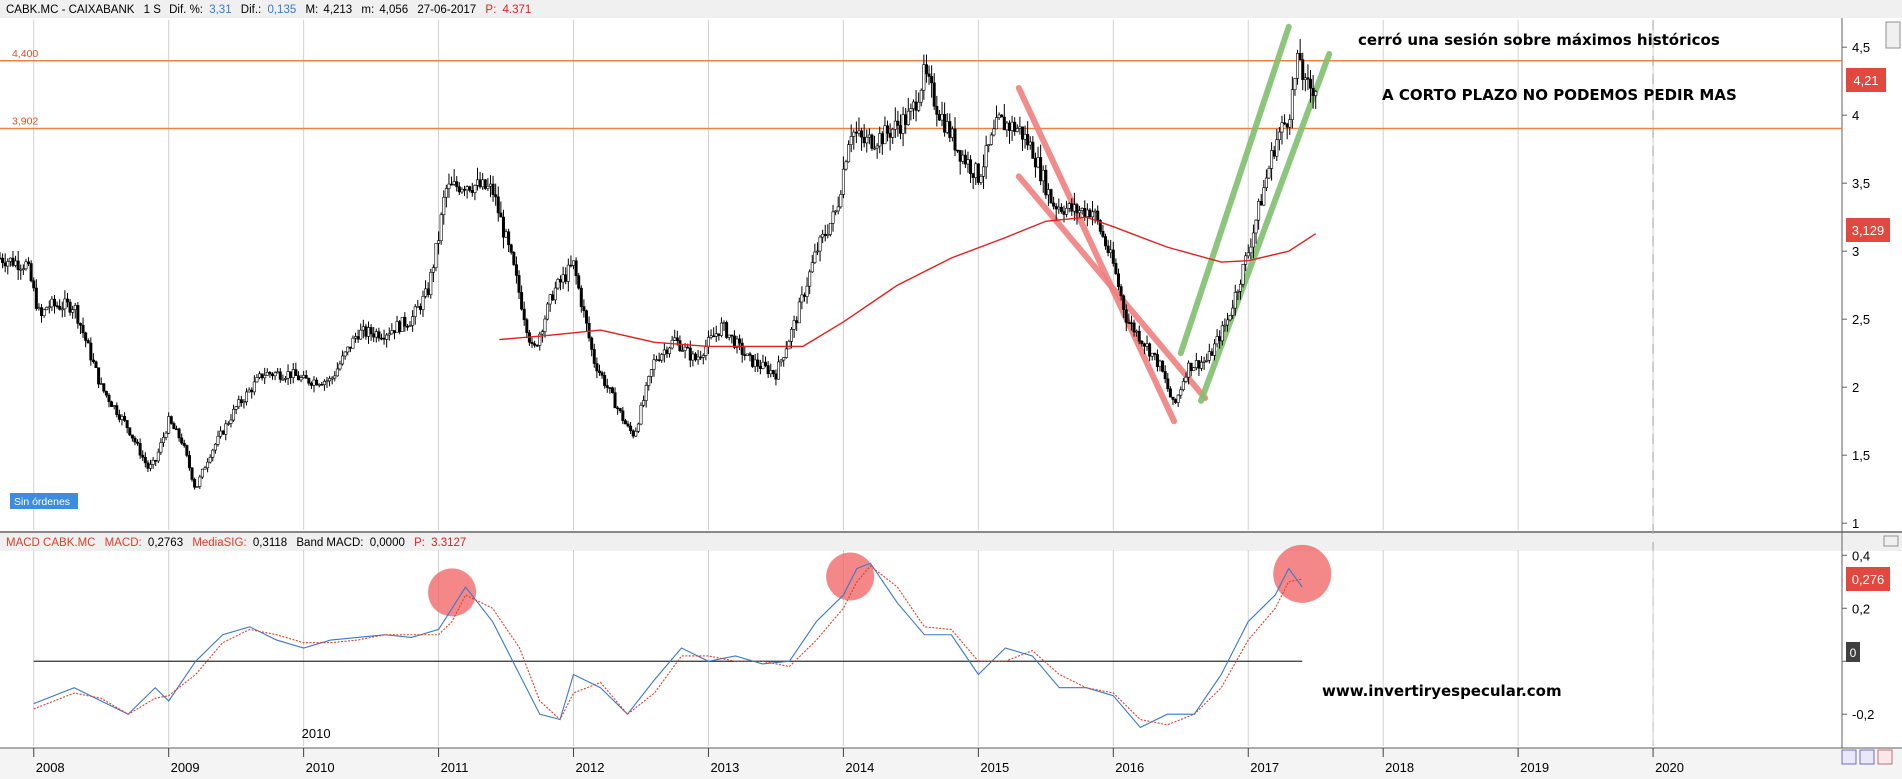 The height and width of the screenshot is (779, 1902). I want to click on xtick-label-8: 2016, so click(1129, 767).